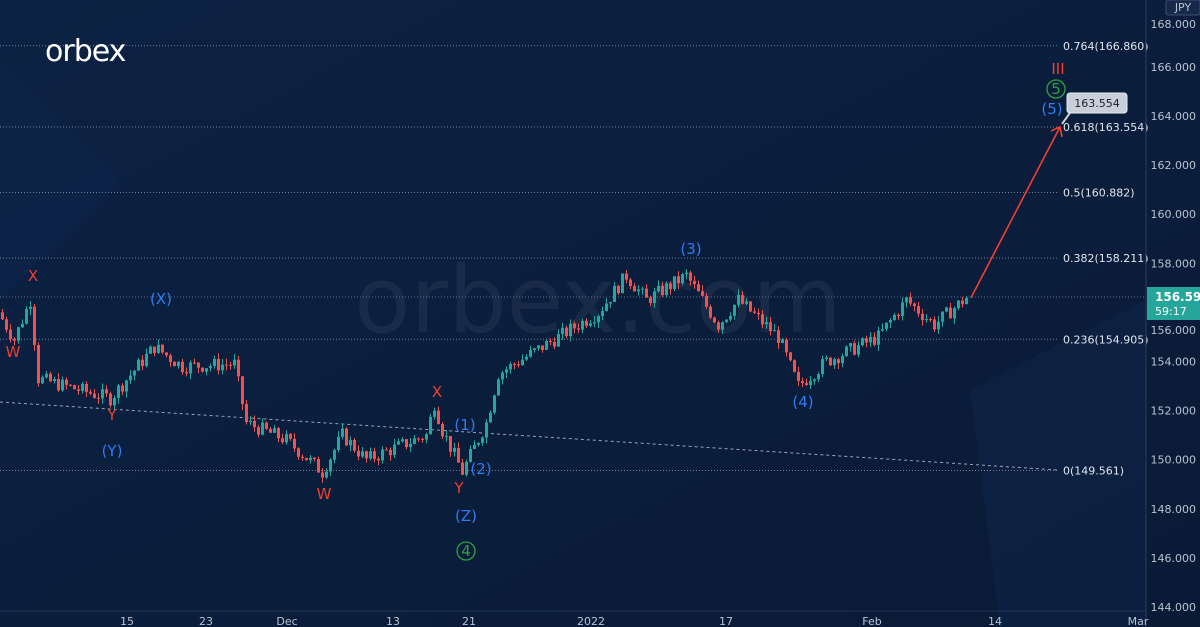  I want to click on time-tick: 23, so click(206, 621).